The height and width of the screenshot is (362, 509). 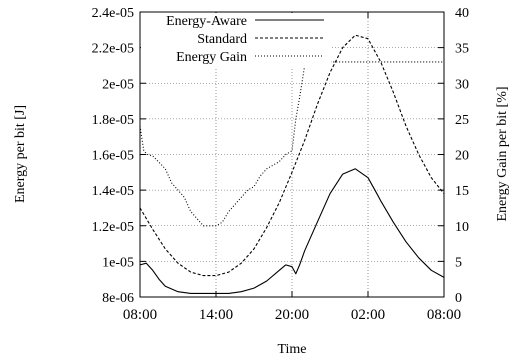 I want to click on x-tick-label: 14:00, so click(x=216, y=315).